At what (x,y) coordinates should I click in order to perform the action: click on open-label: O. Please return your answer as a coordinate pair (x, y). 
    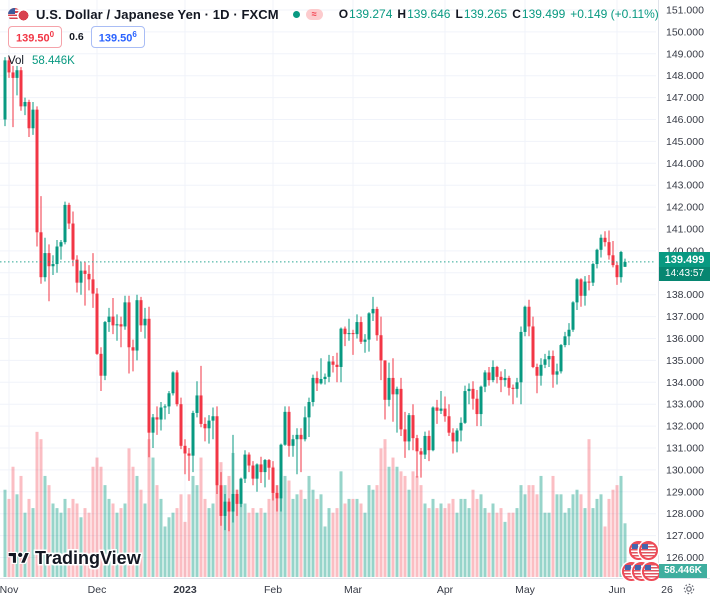
    Looking at the image, I should click on (343, 14).